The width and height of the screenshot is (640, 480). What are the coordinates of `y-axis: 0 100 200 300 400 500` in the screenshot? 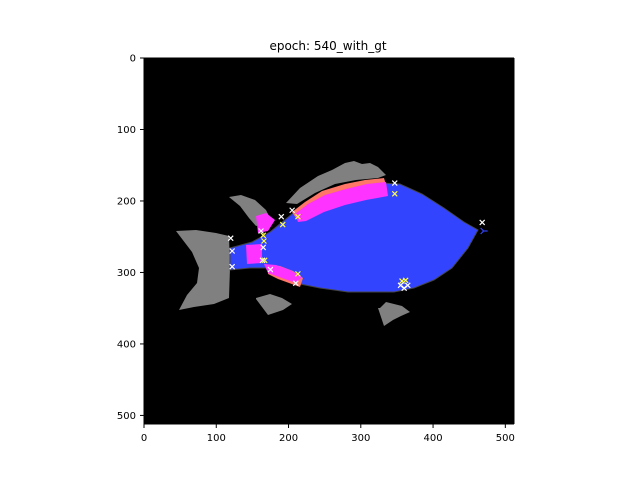 It's located at (130, 238).